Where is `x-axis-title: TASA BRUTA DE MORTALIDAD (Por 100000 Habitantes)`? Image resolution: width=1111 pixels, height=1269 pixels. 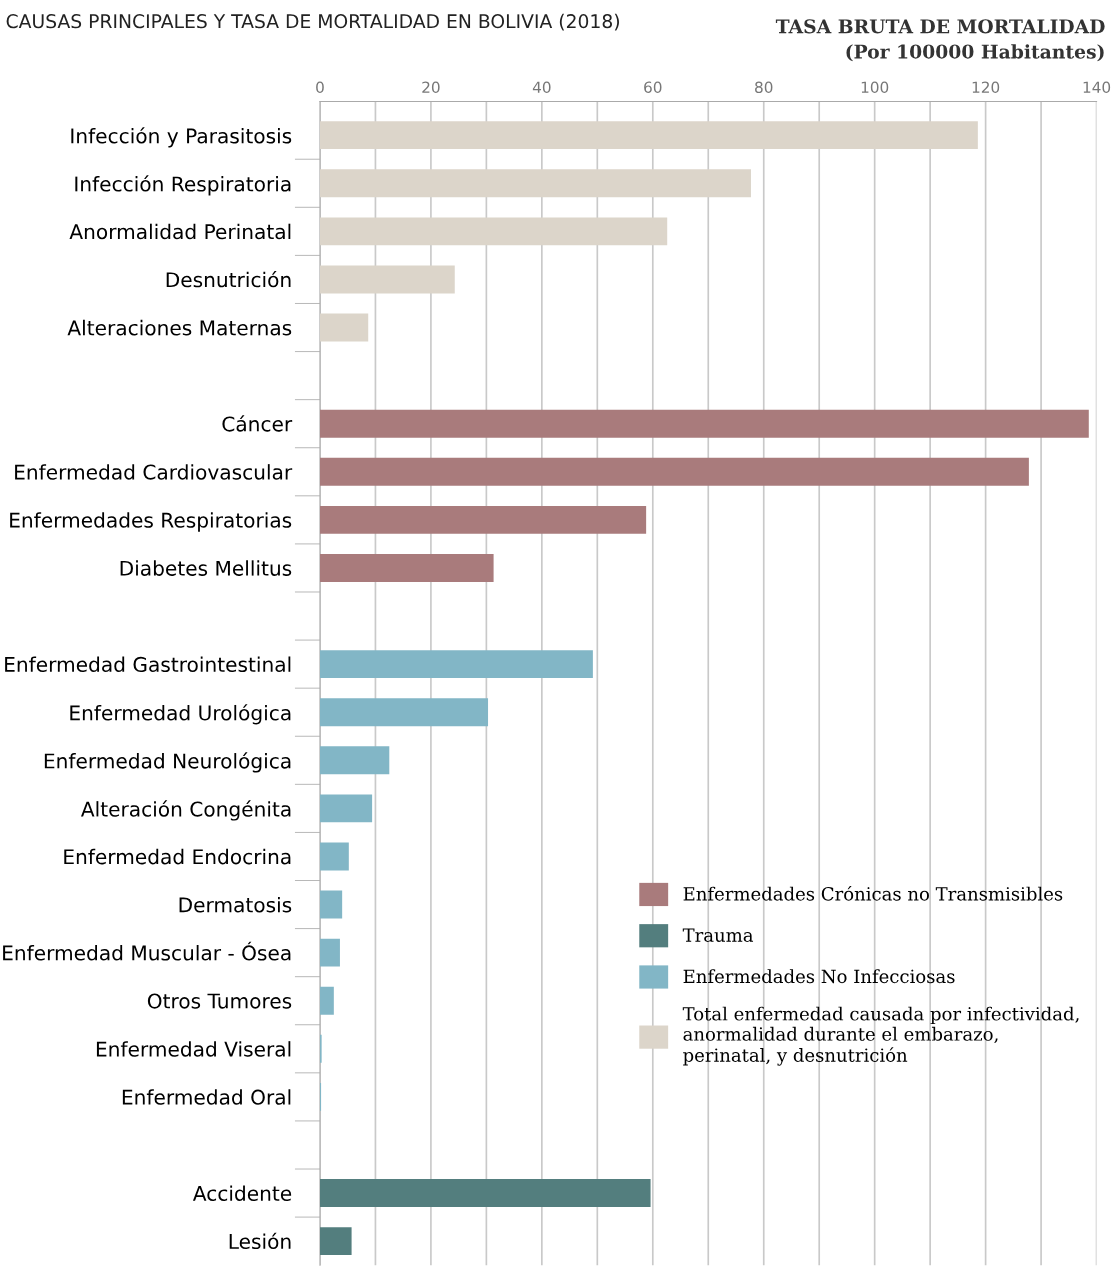 x-axis-title: TASA BRUTA DE MORTALIDAD (Por 100000 Habitantes) is located at coordinates (940, 40).